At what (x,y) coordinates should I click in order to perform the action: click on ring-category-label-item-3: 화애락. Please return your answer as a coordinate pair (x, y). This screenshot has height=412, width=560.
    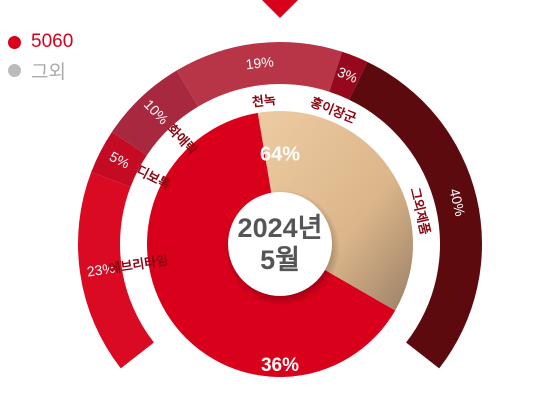
    Looking at the image, I should click on (183, 139).